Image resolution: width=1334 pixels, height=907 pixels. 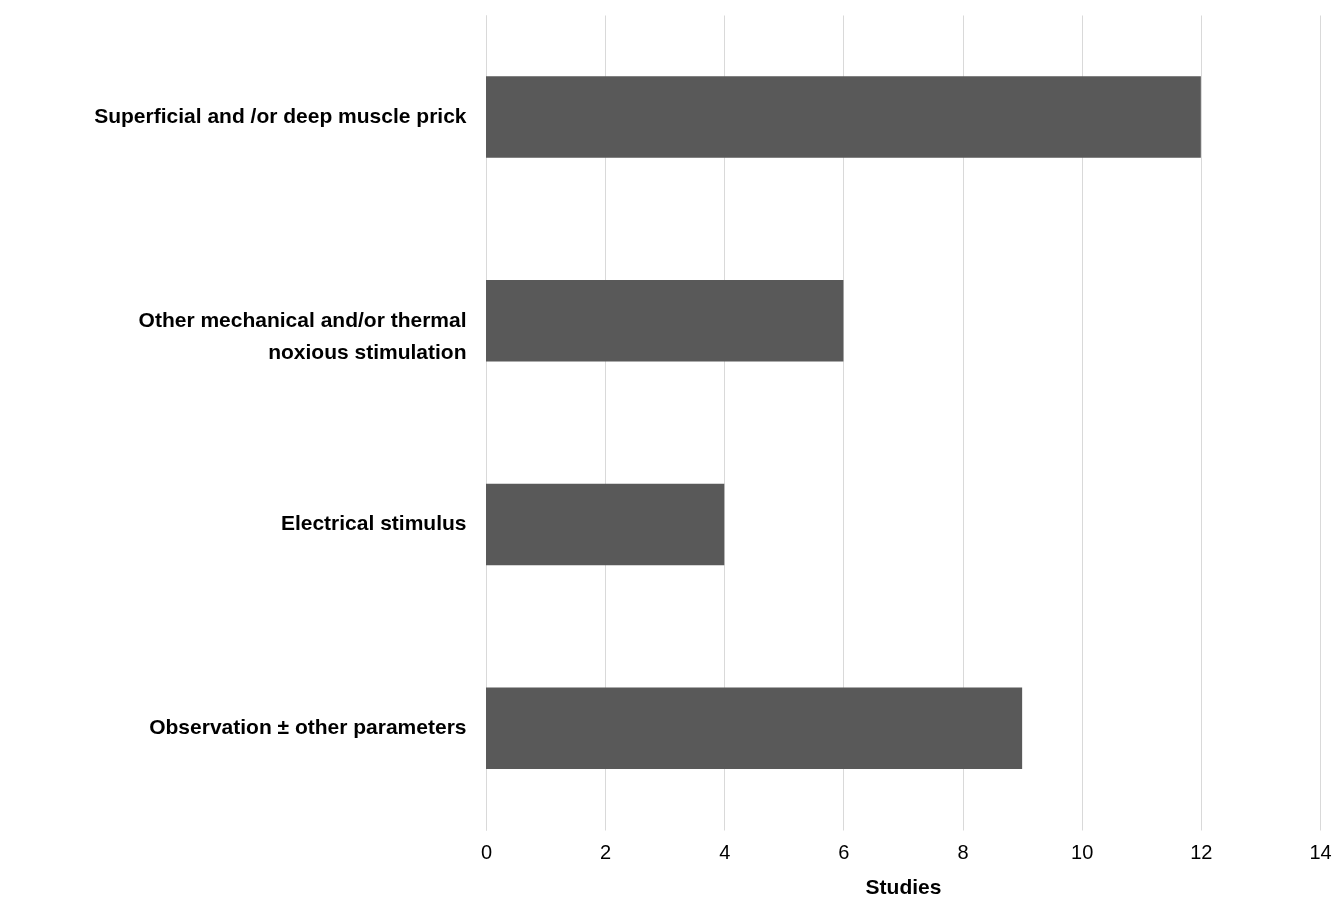 I want to click on x-tick-label: 6, so click(x=844, y=851).